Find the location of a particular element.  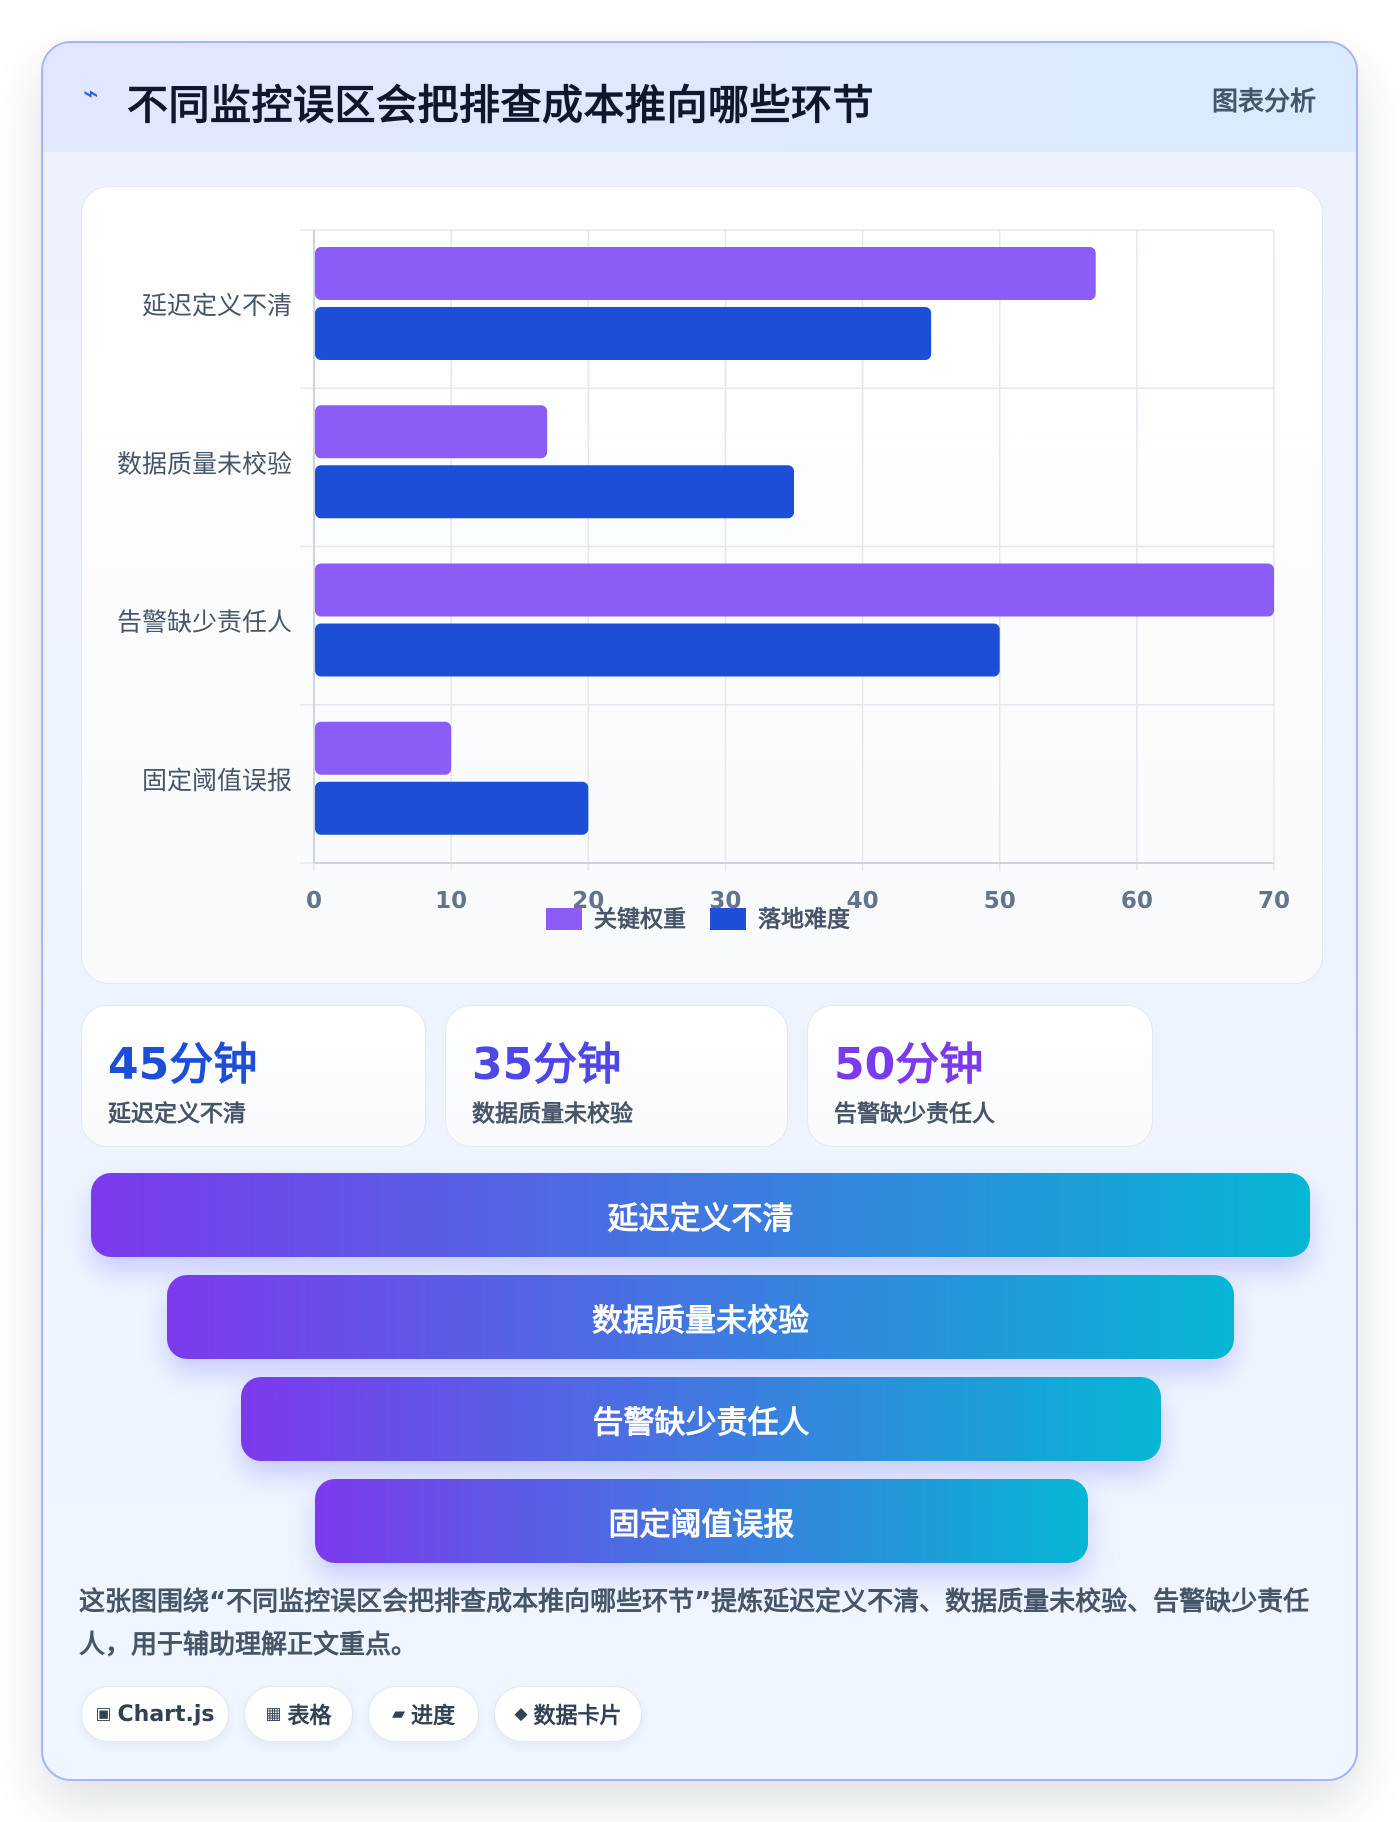

chip-label: 进度 is located at coordinates (433, 1716).